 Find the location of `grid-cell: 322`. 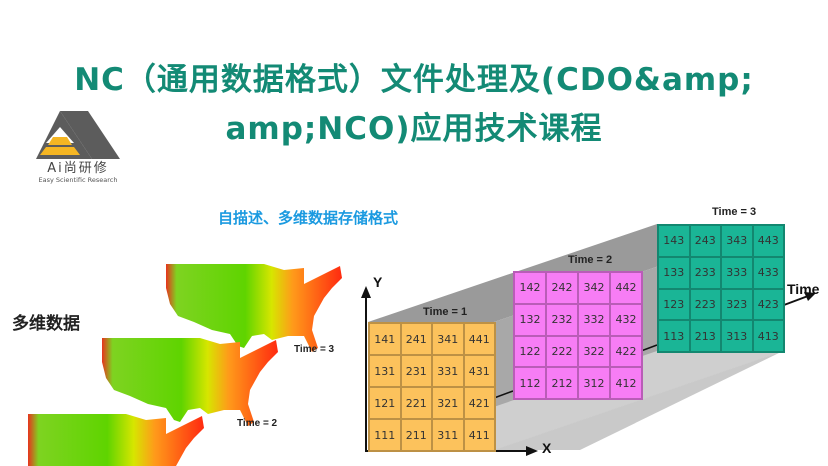

grid-cell: 322 is located at coordinates (594, 351).